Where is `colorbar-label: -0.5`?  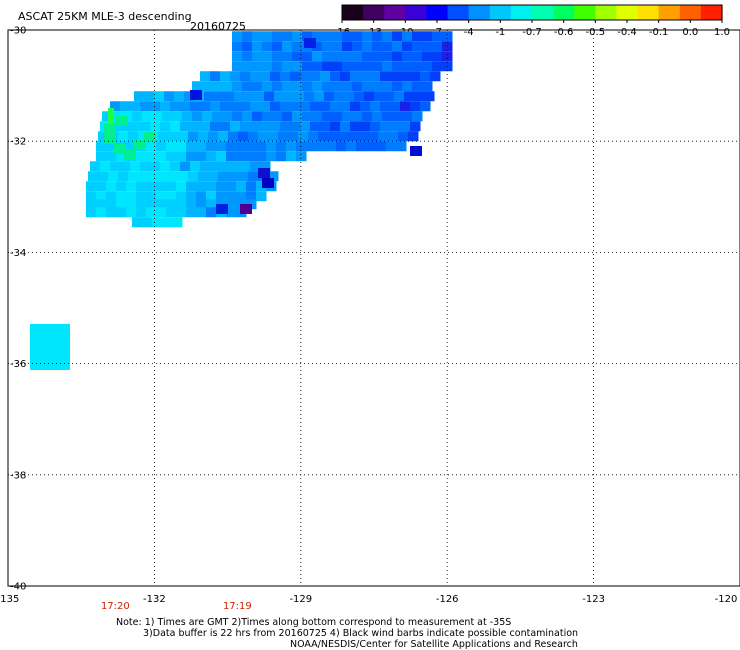
colorbar-label: -0.5 is located at coordinates (596, 32).